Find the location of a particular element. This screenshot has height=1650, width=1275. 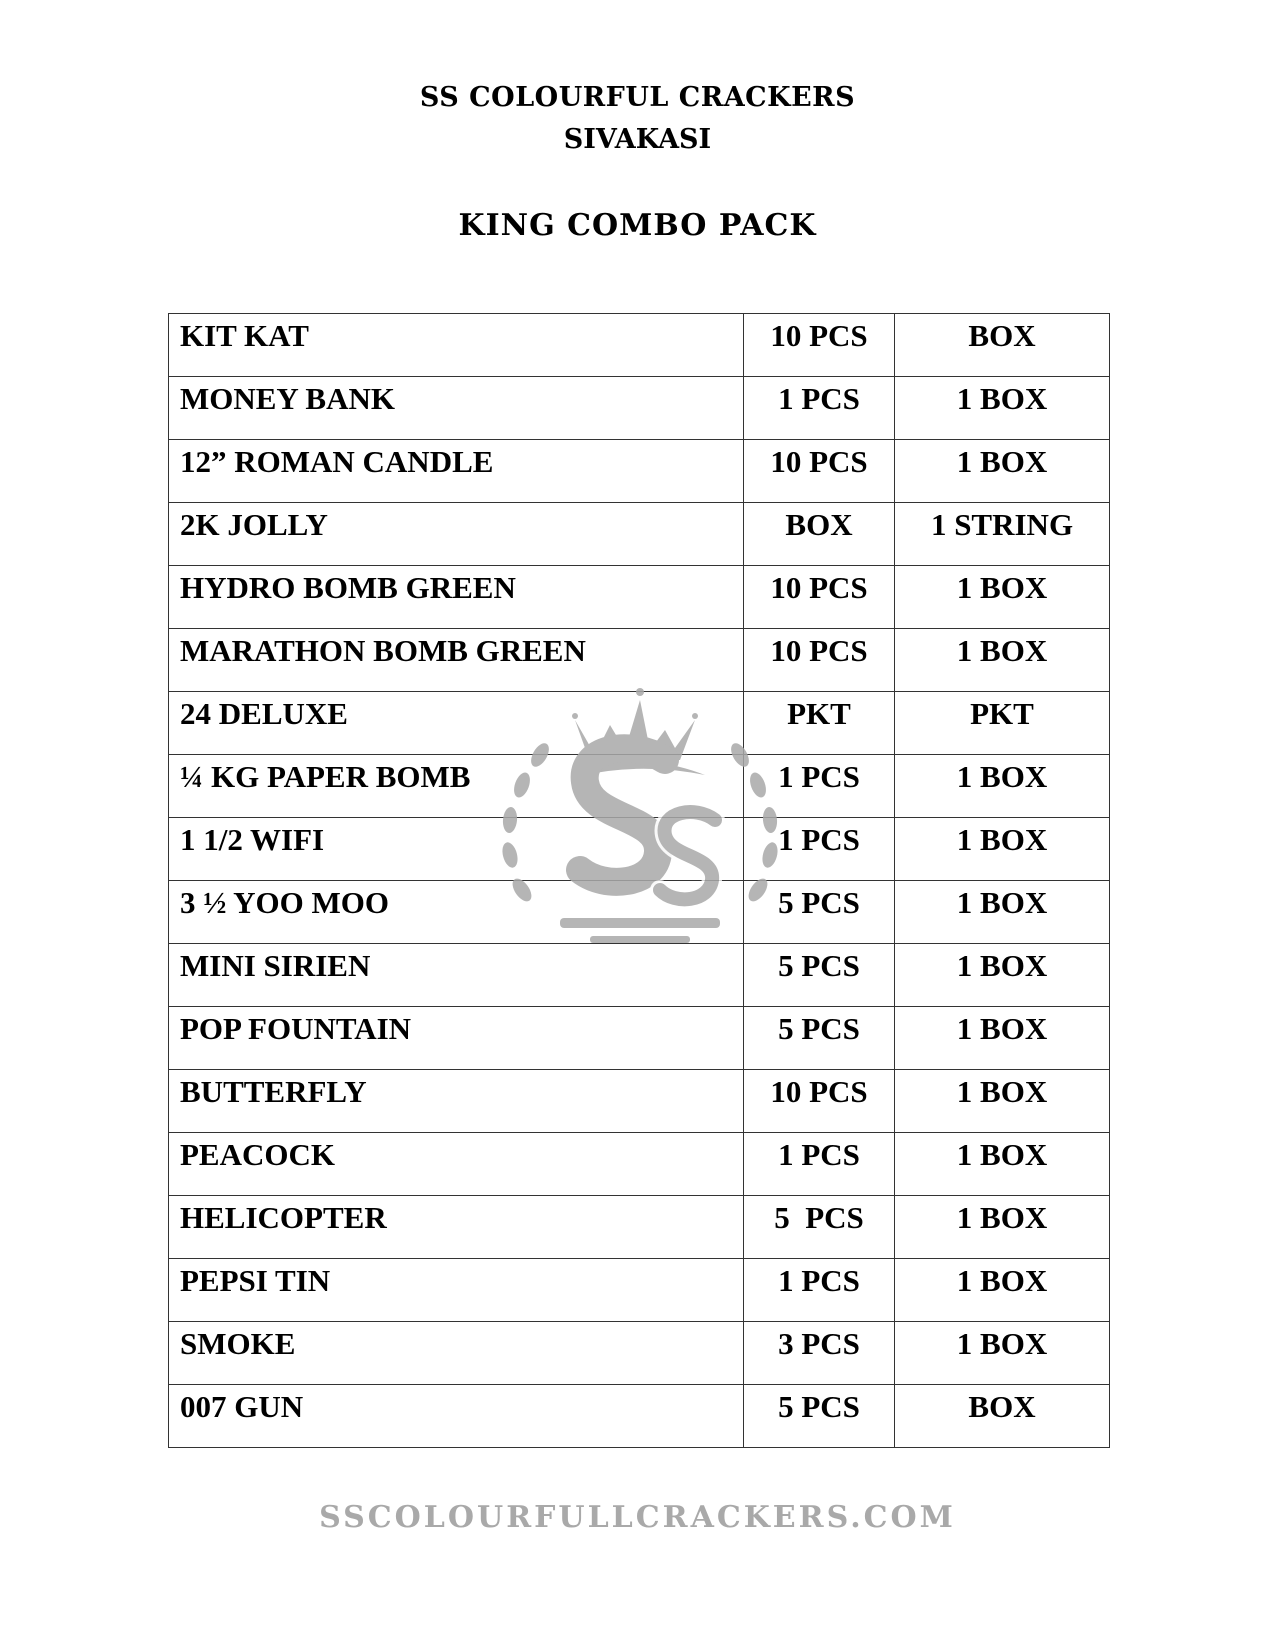

item-name: MARATHON BOMB GREEN is located at coordinates (456, 660).